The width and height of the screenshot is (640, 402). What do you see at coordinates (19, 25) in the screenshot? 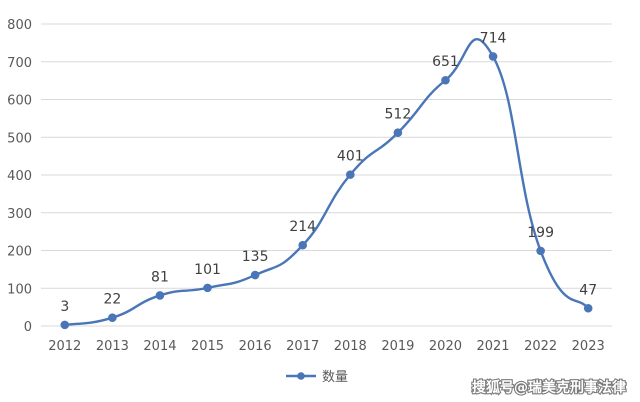
I see `y-tick-label: 800` at bounding box center [19, 25].